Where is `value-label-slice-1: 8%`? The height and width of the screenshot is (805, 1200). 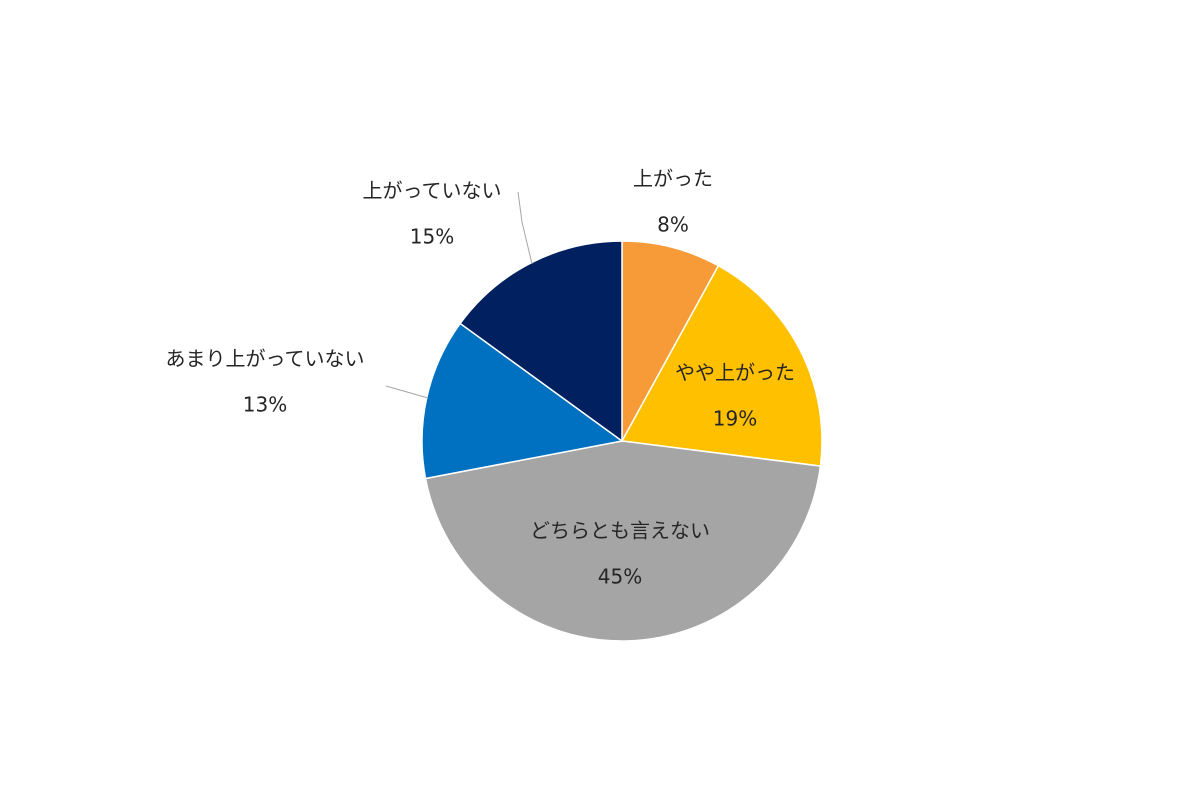 value-label-slice-1: 8% is located at coordinates (673, 225).